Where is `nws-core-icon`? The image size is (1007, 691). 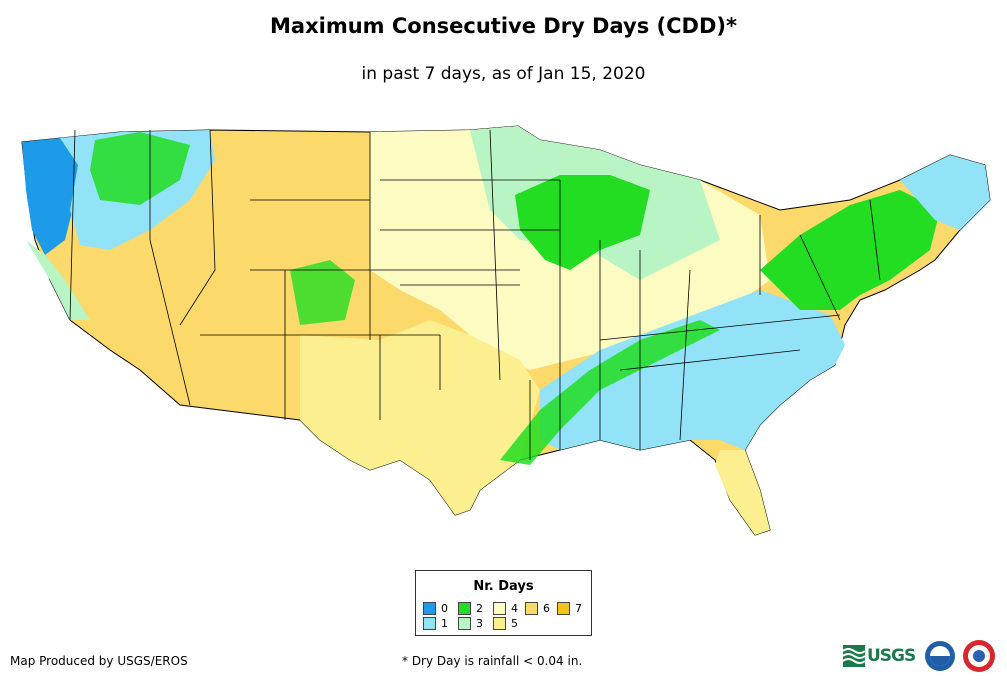
nws-core-icon is located at coordinates (979, 656).